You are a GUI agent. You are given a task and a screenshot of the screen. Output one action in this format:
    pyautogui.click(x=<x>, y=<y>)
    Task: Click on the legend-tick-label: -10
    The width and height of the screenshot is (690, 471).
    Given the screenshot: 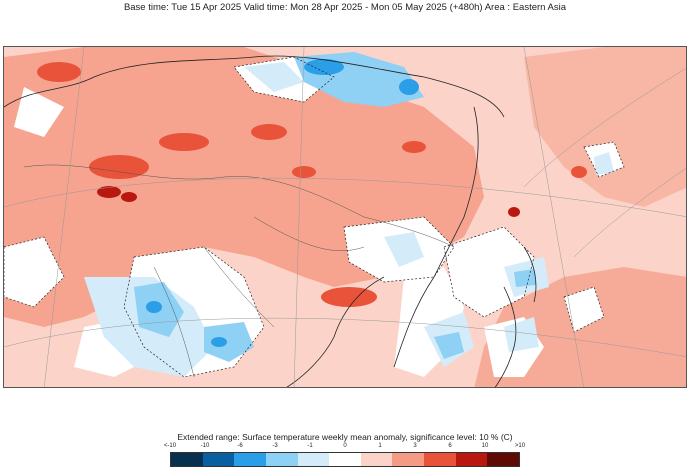 What is the action you would take?
    pyautogui.click(x=205, y=446)
    